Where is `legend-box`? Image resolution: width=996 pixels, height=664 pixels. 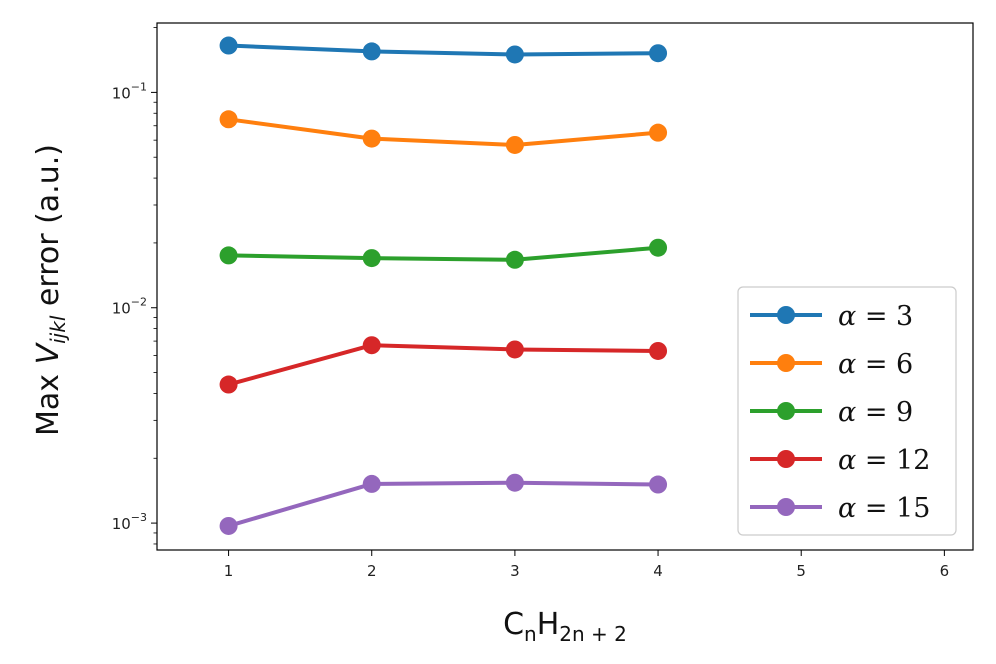 legend-box is located at coordinates (847, 411).